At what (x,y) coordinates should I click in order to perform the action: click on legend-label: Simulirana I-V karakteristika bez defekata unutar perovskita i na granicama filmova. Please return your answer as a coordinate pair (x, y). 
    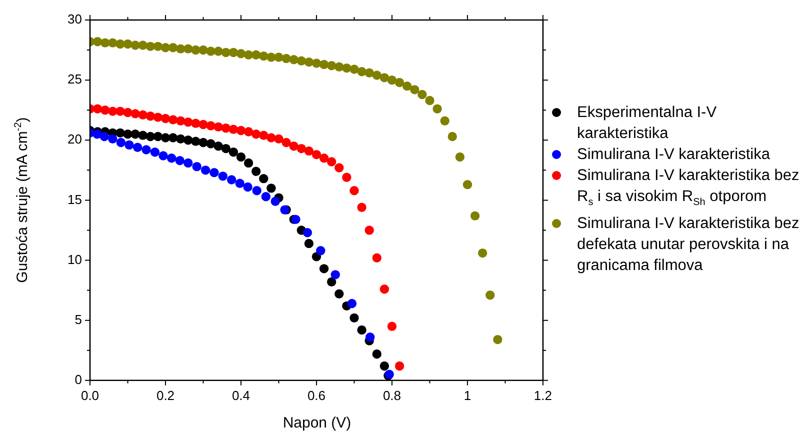
    Looking at the image, I should click on (688, 244).